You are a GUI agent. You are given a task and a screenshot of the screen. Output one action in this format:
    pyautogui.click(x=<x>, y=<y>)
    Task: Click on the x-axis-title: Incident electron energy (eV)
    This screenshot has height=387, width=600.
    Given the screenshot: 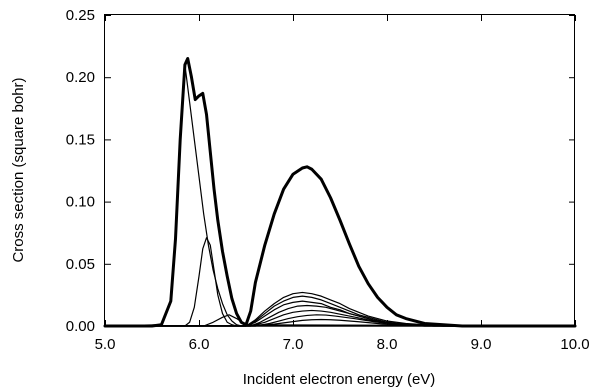 What is the action you would take?
    pyautogui.click(x=339, y=379)
    